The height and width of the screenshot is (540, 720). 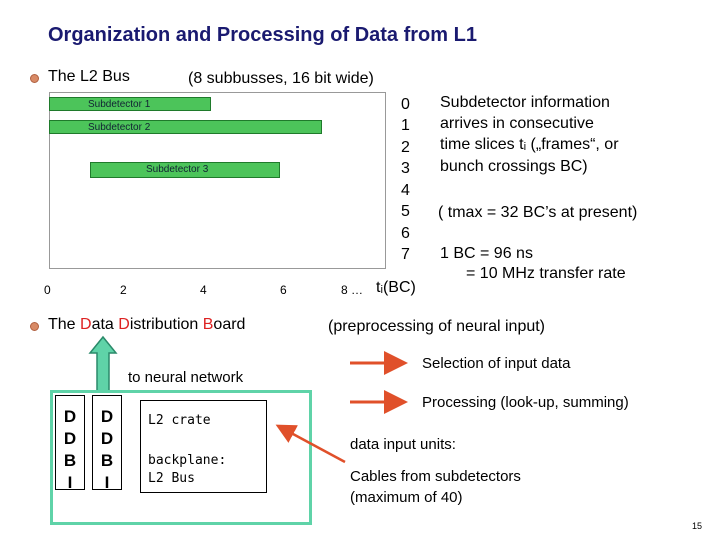 What do you see at coordinates (525, 402) in the screenshot?
I see `processing-label: Processing (look-up, summing)` at bounding box center [525, 402].